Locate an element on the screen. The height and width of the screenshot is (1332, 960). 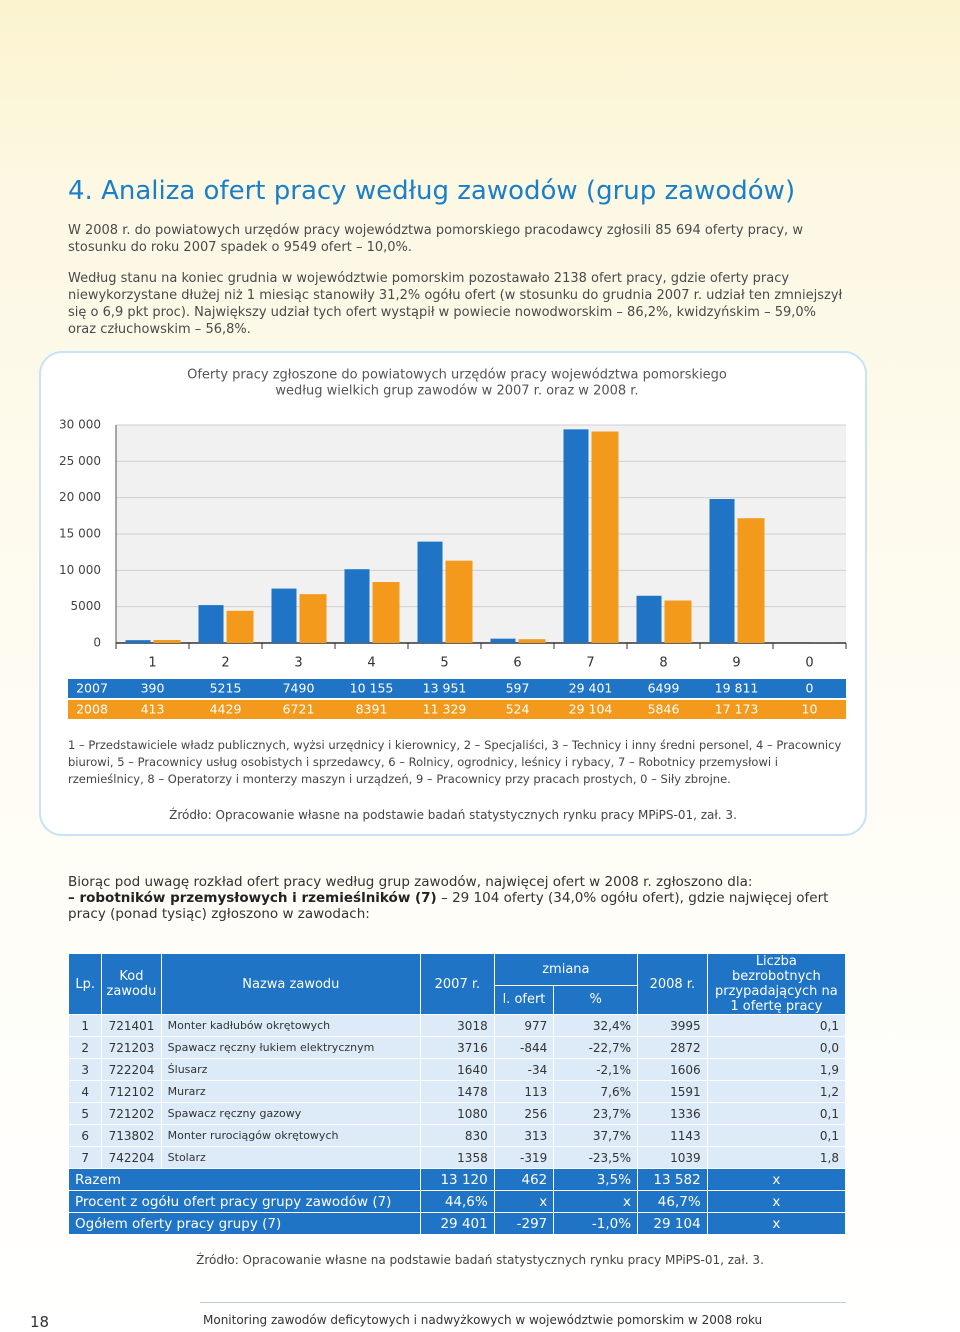
table-cell: -22,7% is located at coordinates (596, 1047).